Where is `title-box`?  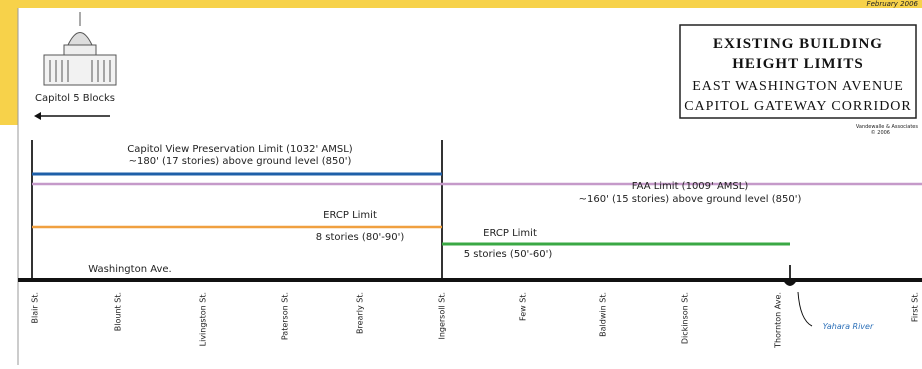
title-box is located at coordinates (798, 71).